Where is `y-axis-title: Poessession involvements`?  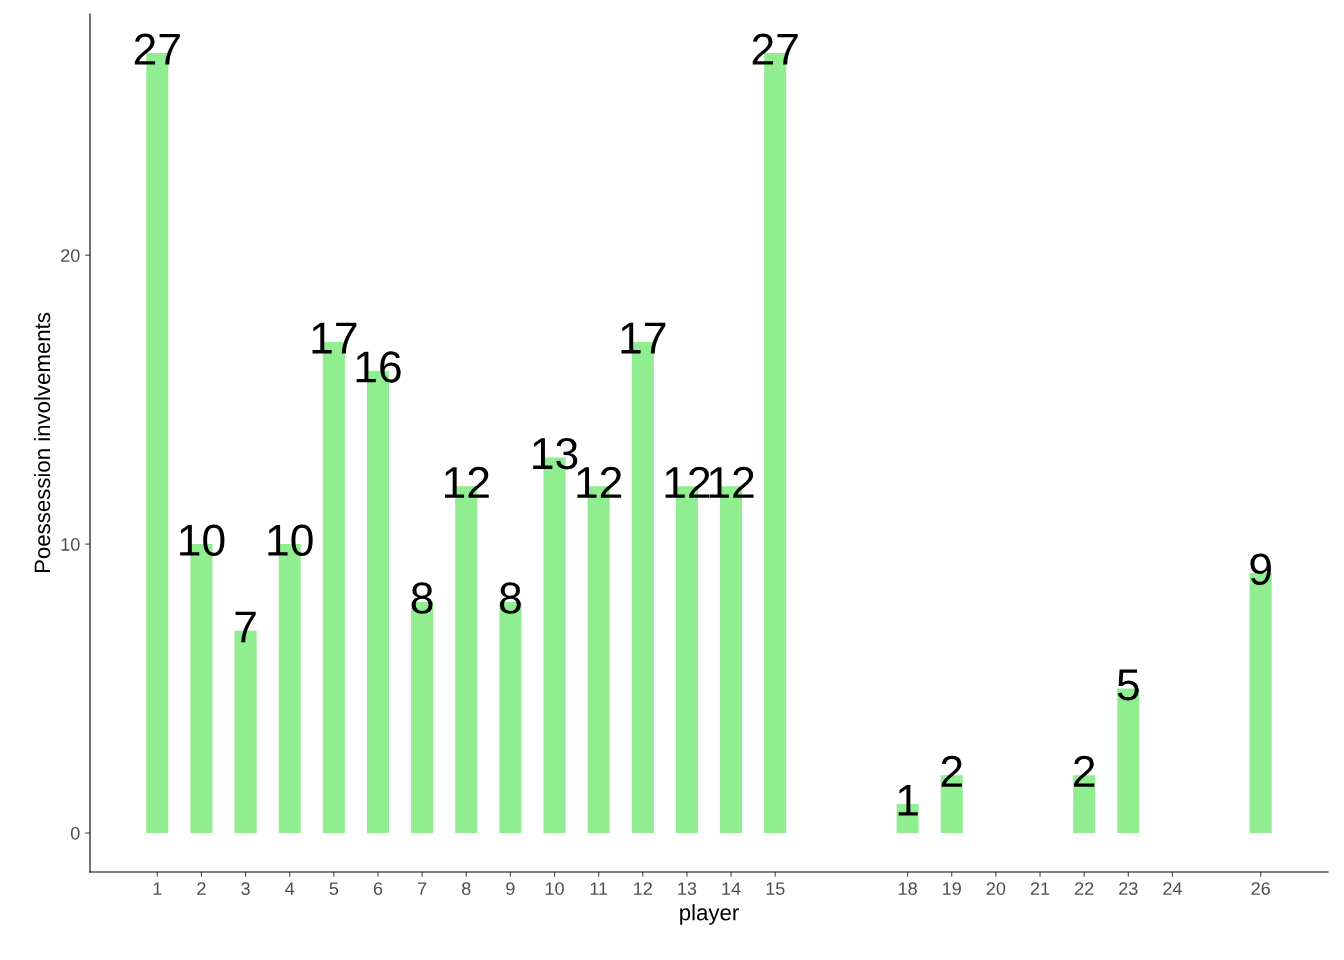
y-axis-title: Poessession involvements is located at coordinates (42, 442).